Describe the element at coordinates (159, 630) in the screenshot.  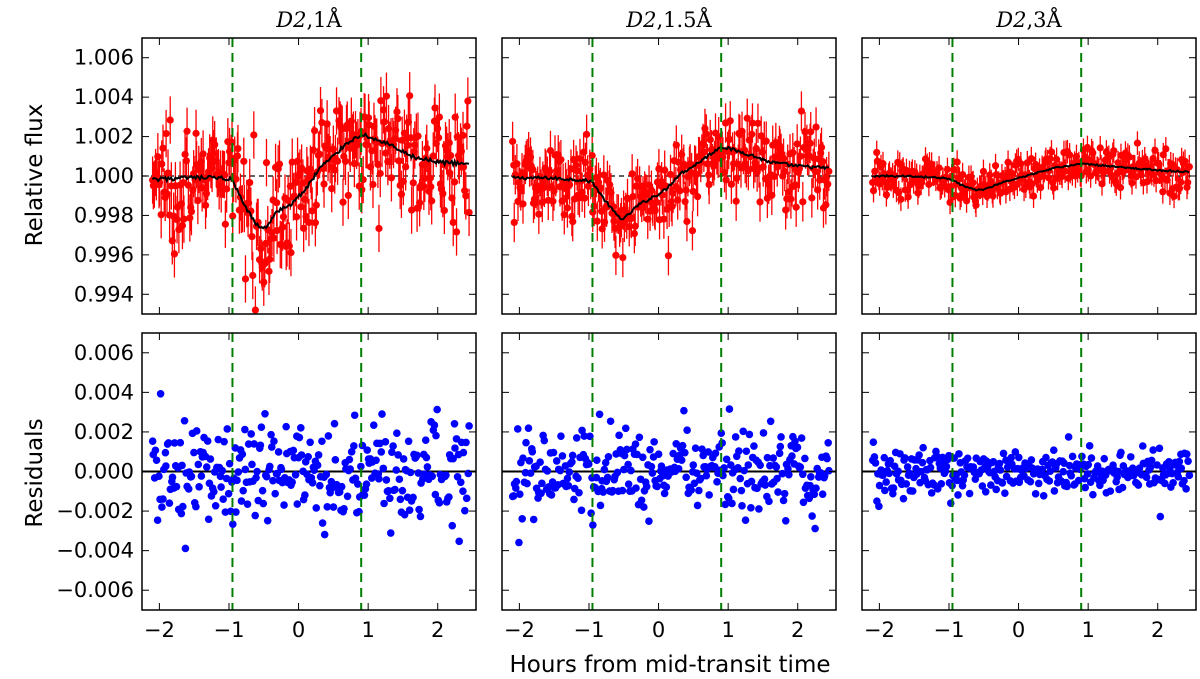
I see `xtick-label: −2` at that location.